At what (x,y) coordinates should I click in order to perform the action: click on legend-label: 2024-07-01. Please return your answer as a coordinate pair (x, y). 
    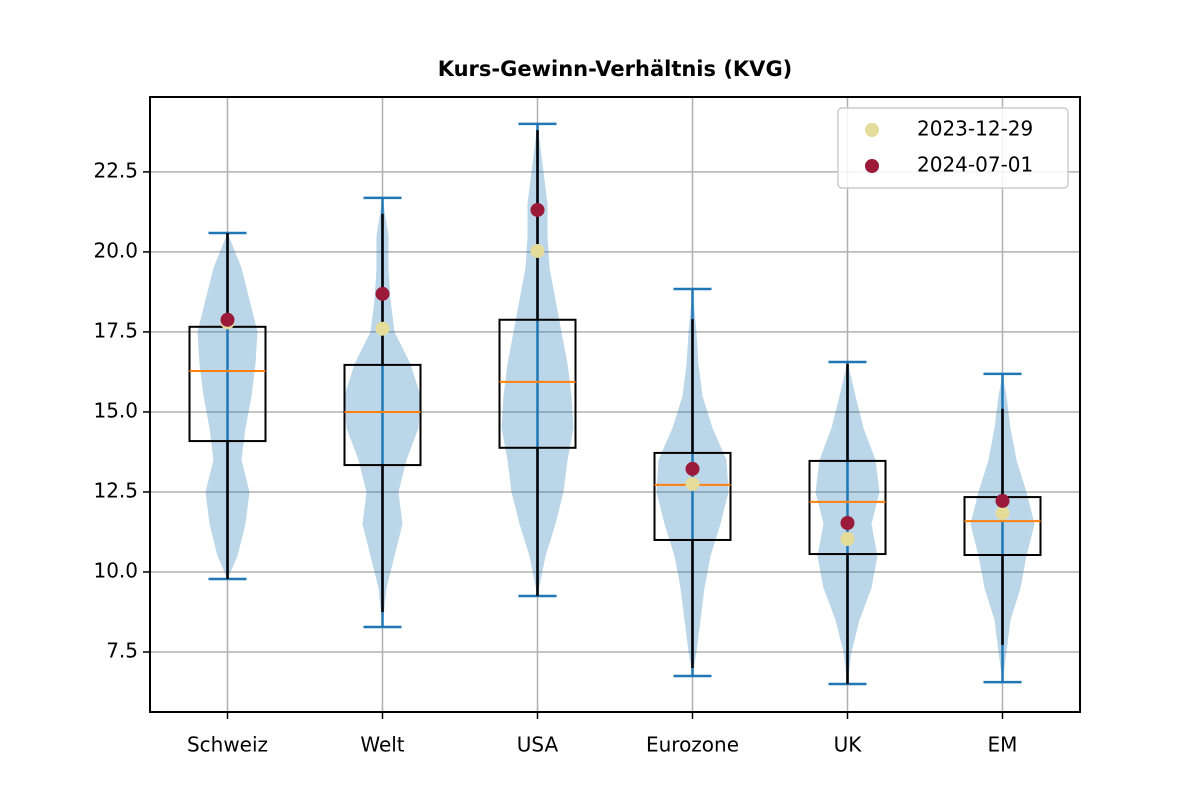
    Looking at the image, I should click on (975, 165).